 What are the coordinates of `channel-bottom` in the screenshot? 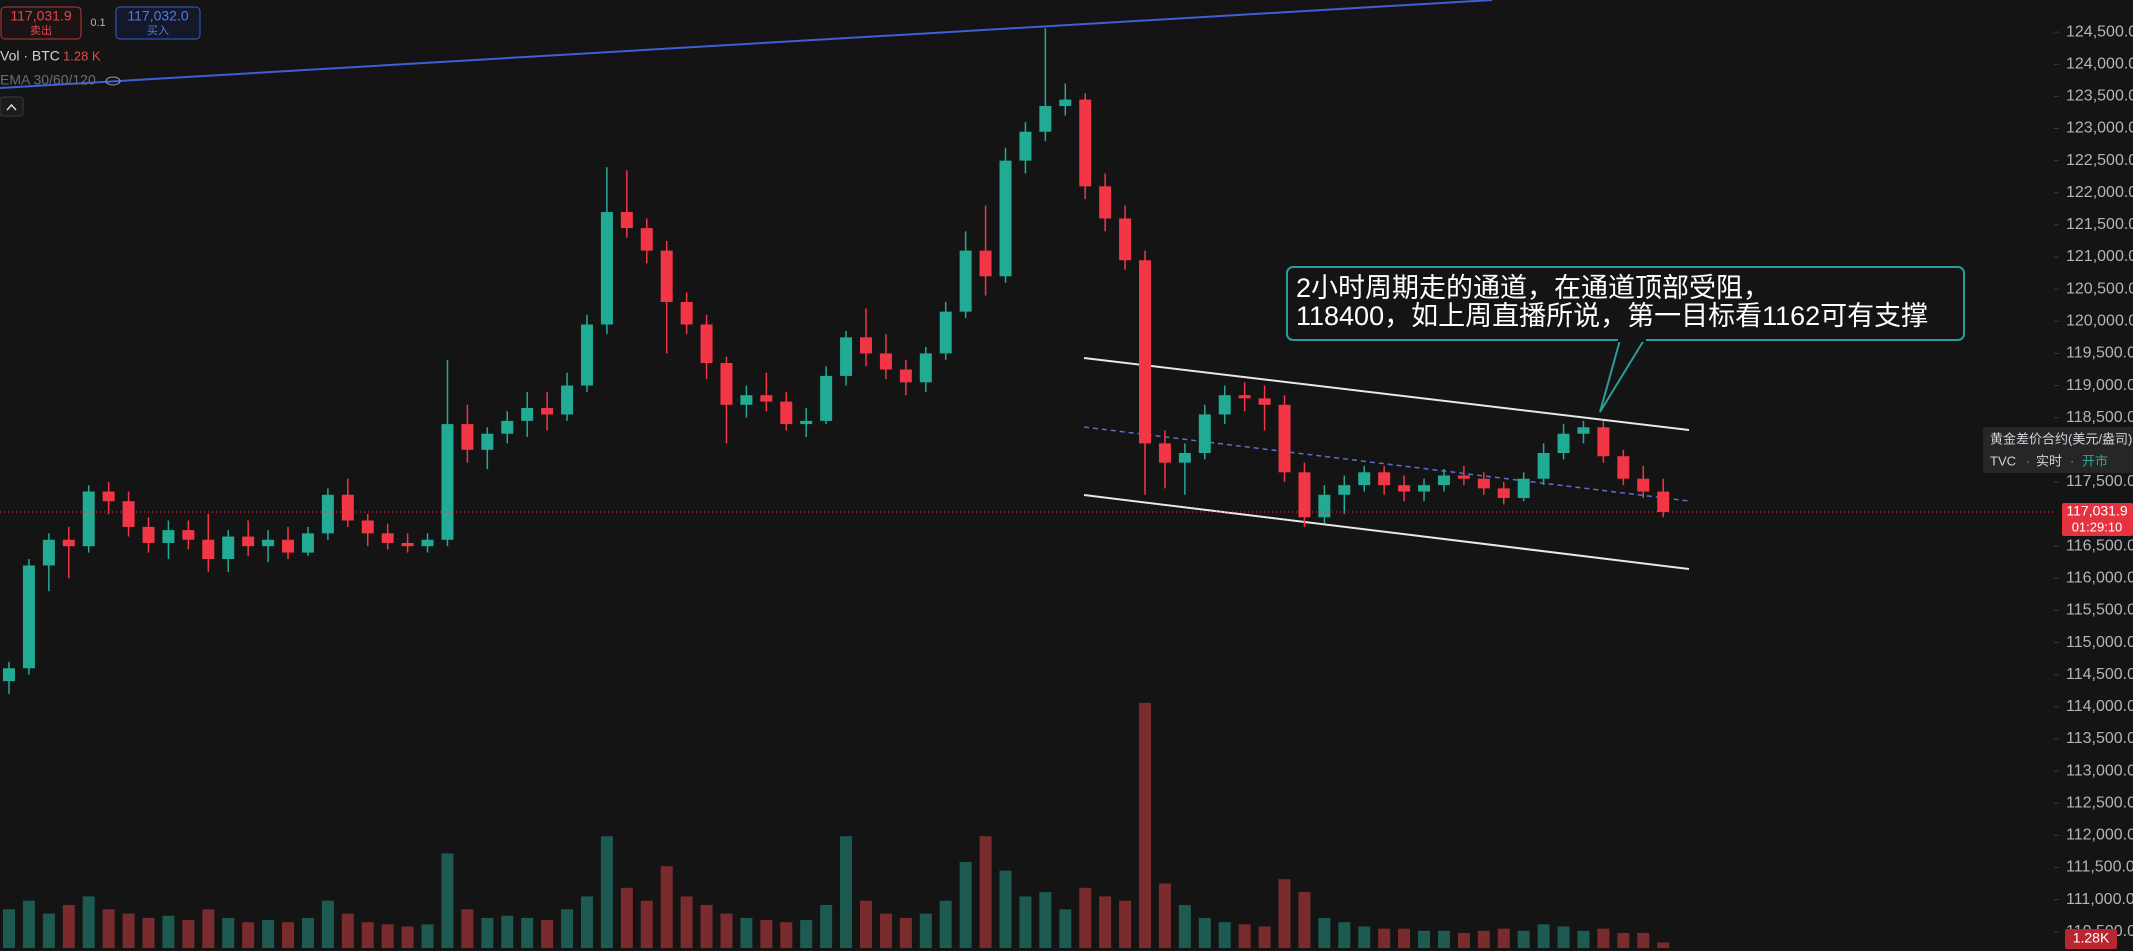 It's located at (1386, 532).